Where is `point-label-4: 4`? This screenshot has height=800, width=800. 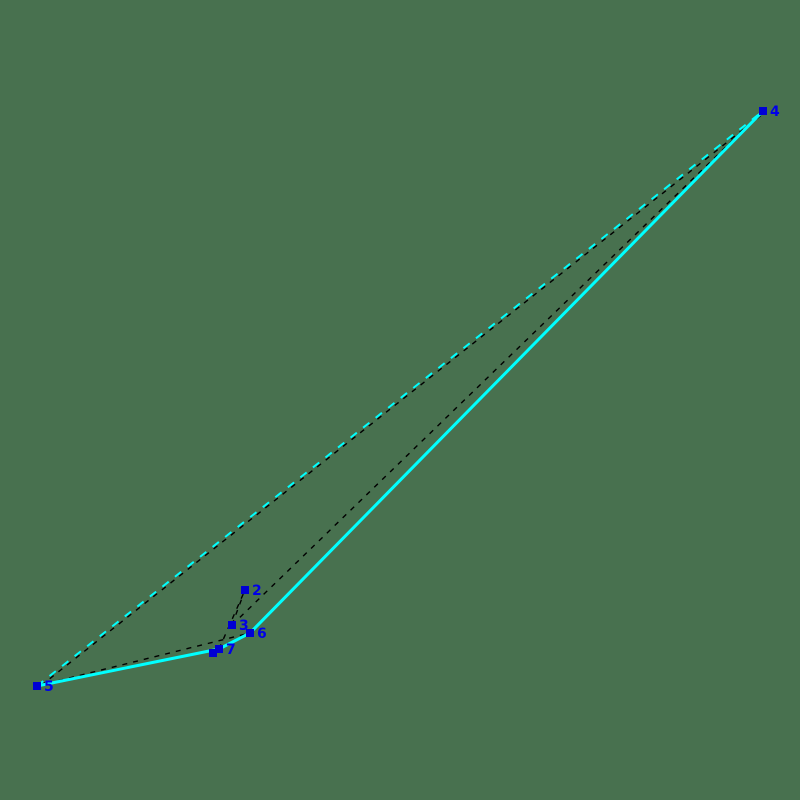
point-label-4: 4 is located at coordinates (775, 112).